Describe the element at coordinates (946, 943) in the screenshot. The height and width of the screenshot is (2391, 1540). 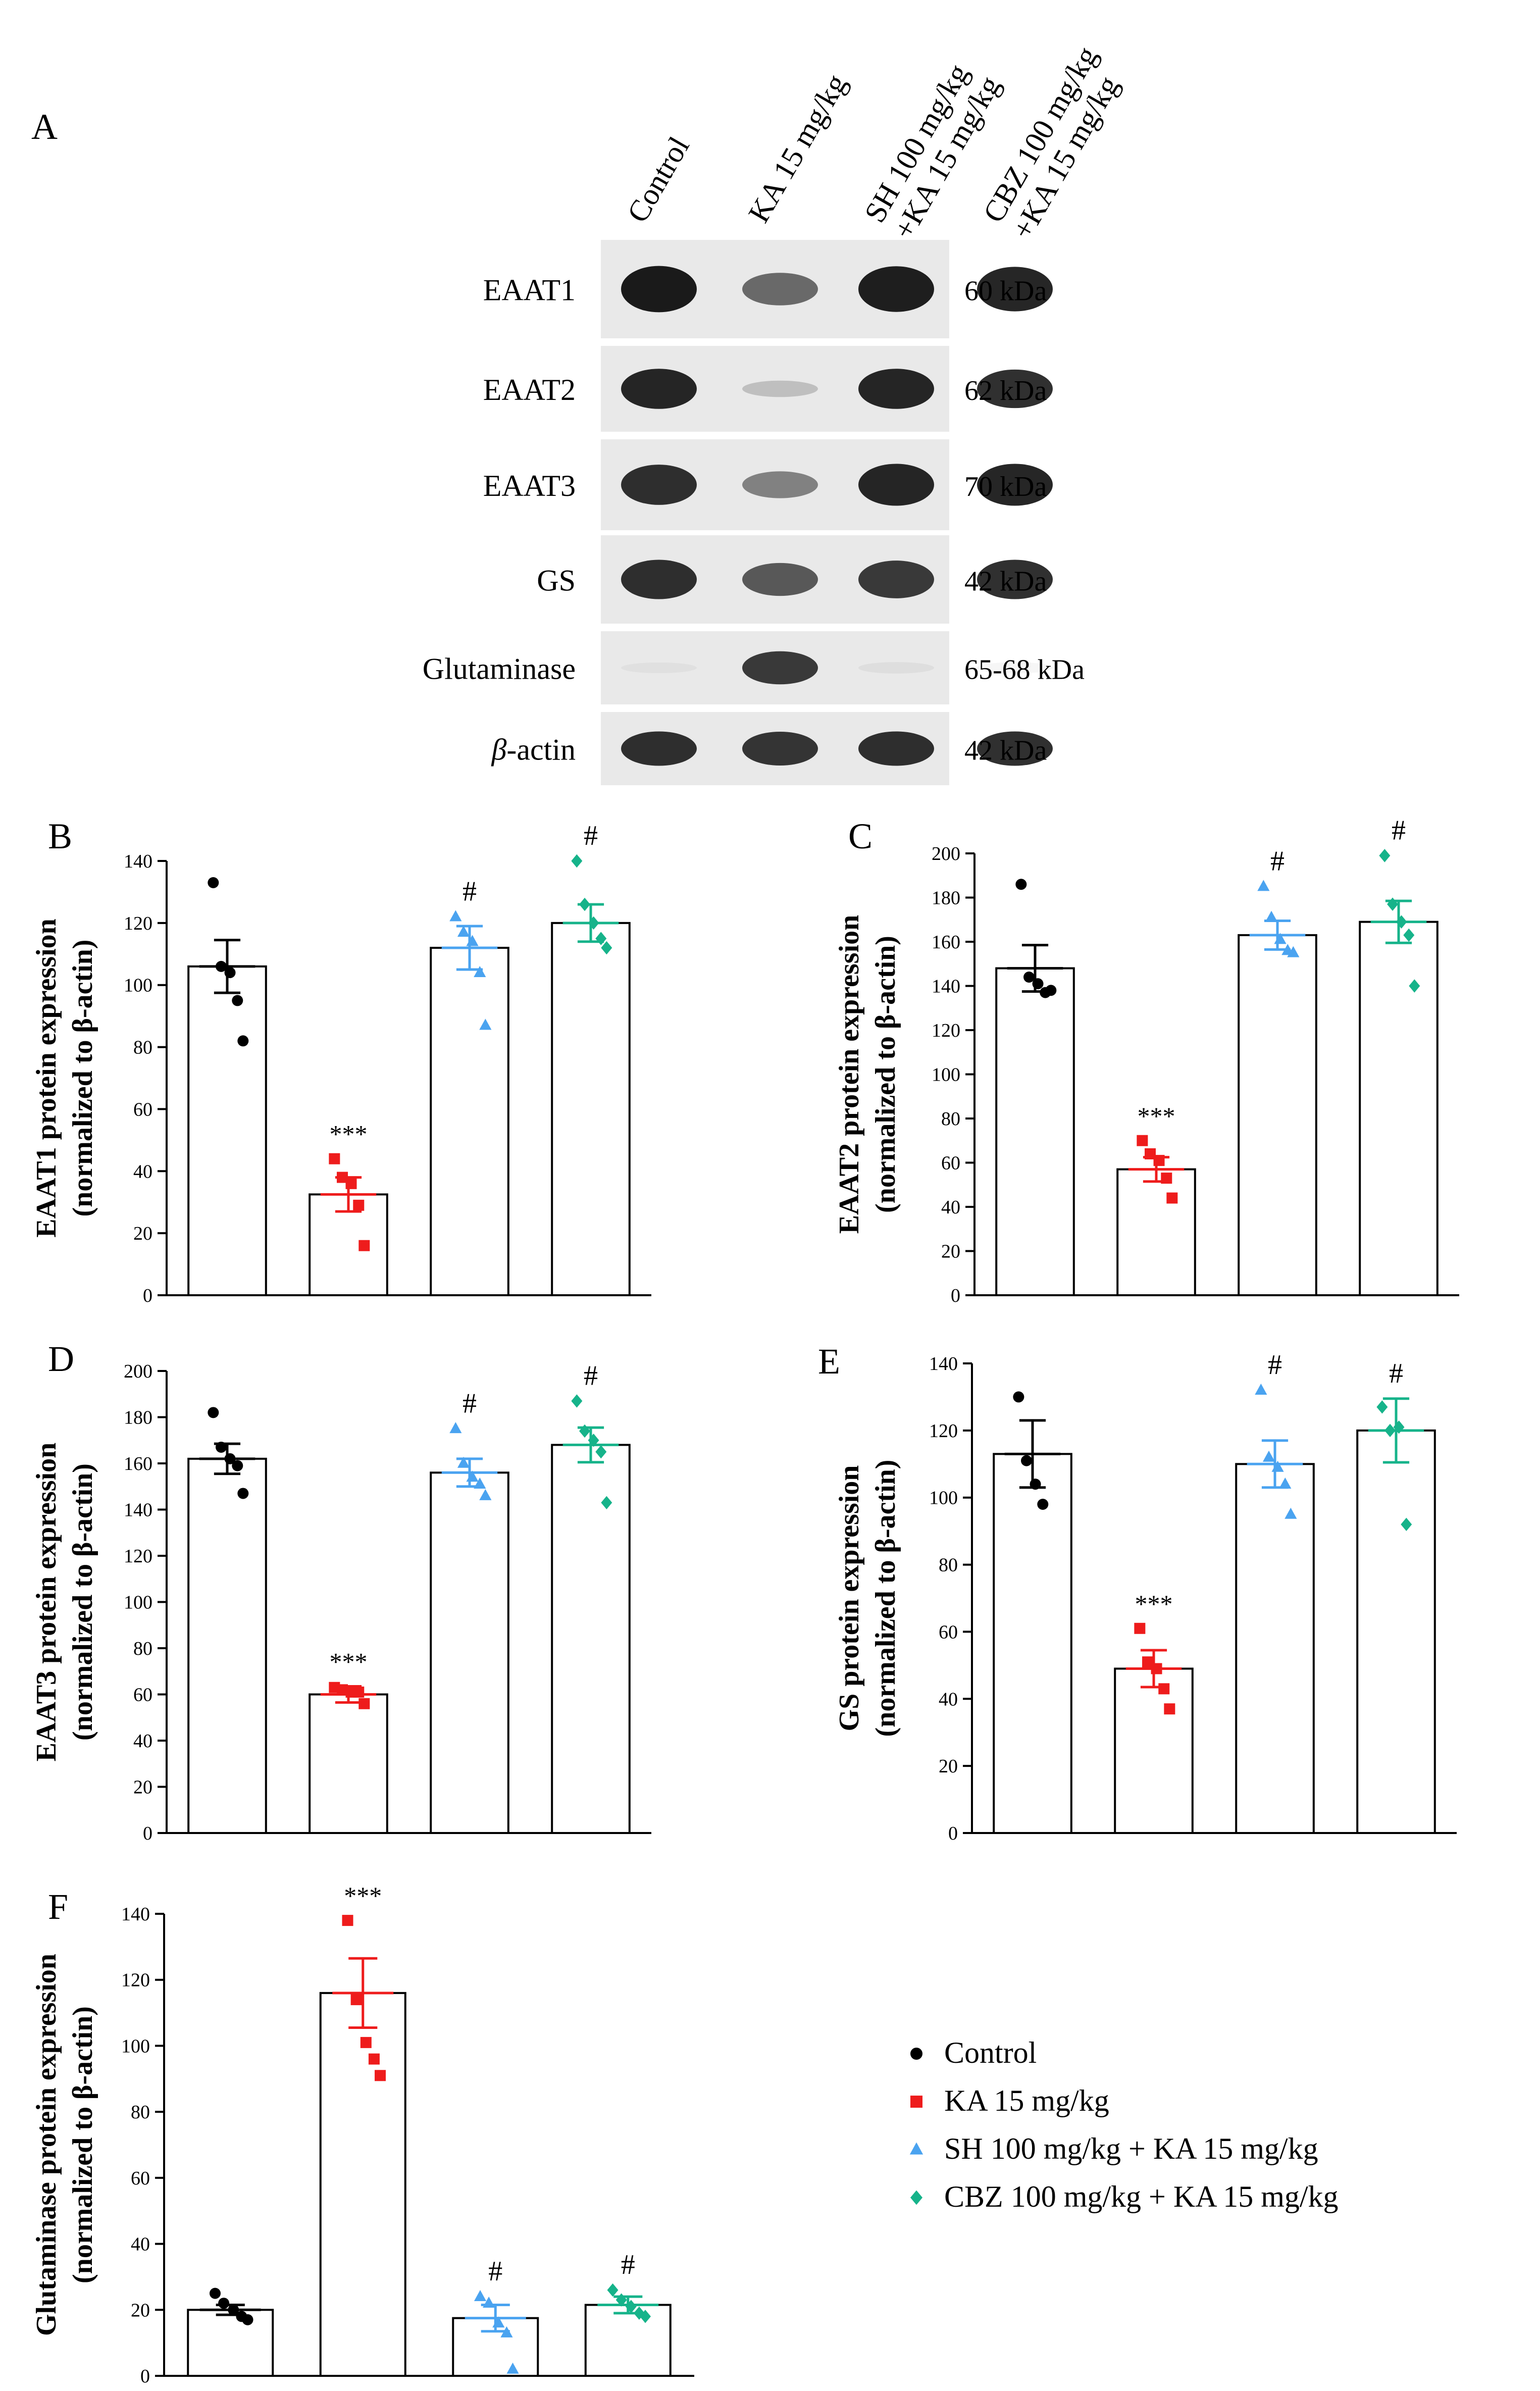
I see `y-tick-label: 160` at that location.